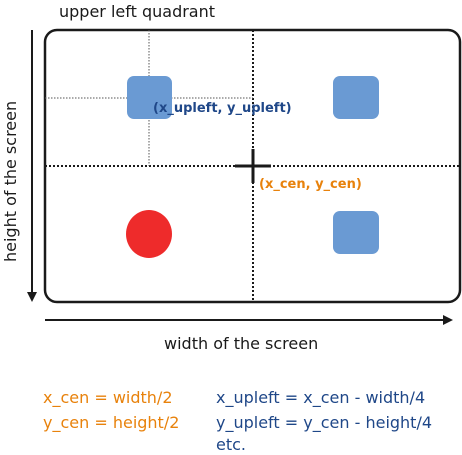 The width and height of the screenshot is (462, 455). I want to click on equation-y-cen: y_cen = height/2, so click(111, 422).